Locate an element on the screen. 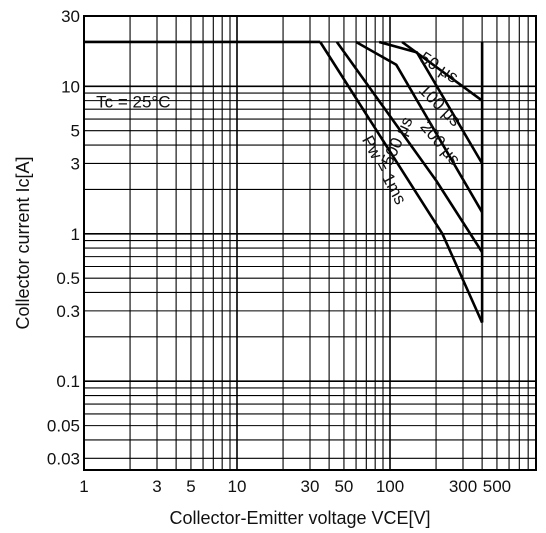  x-axis-title: Collector-Emitter voltage VCE[V] is located at coordinates (299, 518).